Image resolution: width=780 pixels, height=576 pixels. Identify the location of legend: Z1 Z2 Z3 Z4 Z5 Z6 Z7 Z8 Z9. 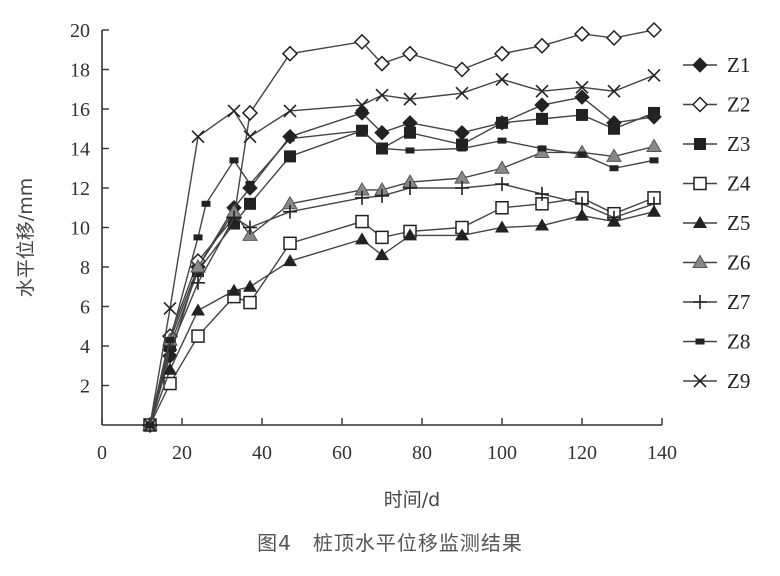
(717, 223).